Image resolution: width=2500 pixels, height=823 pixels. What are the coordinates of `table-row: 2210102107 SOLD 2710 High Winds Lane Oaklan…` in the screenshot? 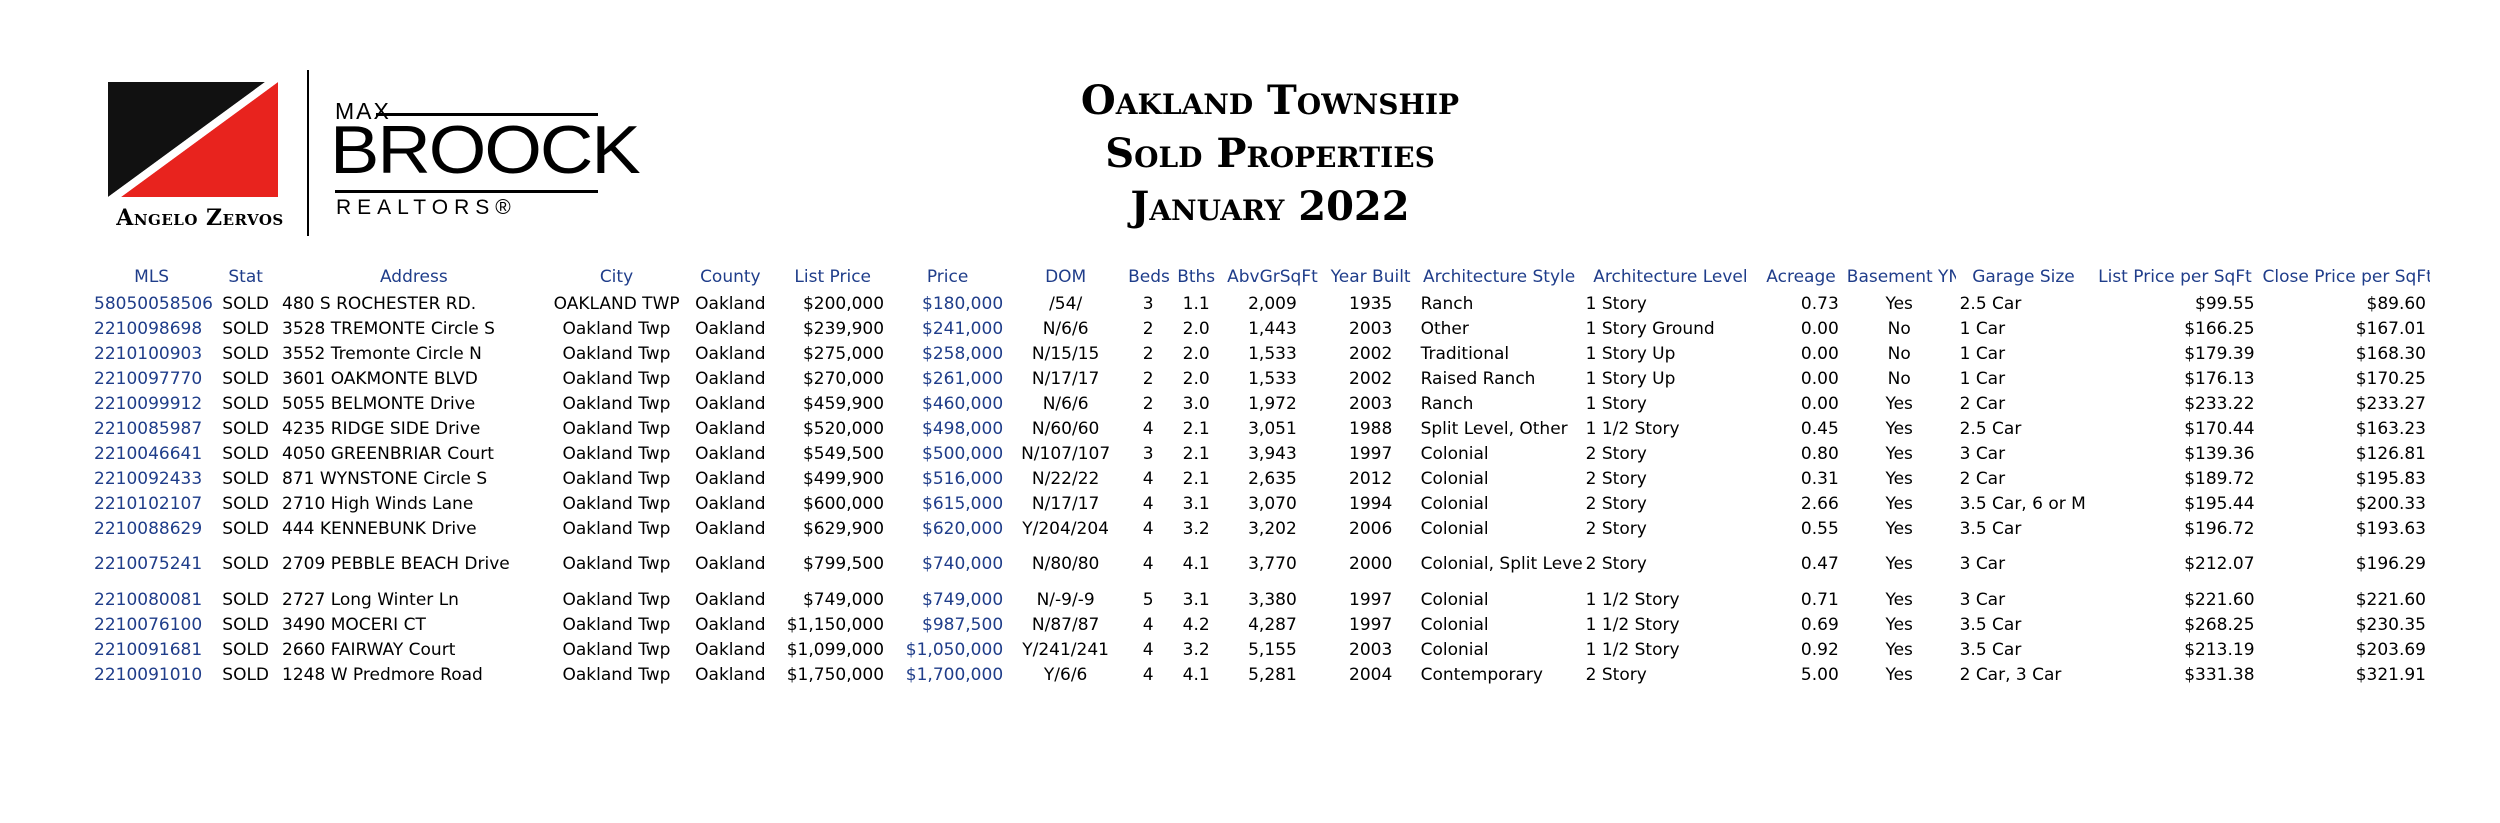 It's located at (1260, 503).